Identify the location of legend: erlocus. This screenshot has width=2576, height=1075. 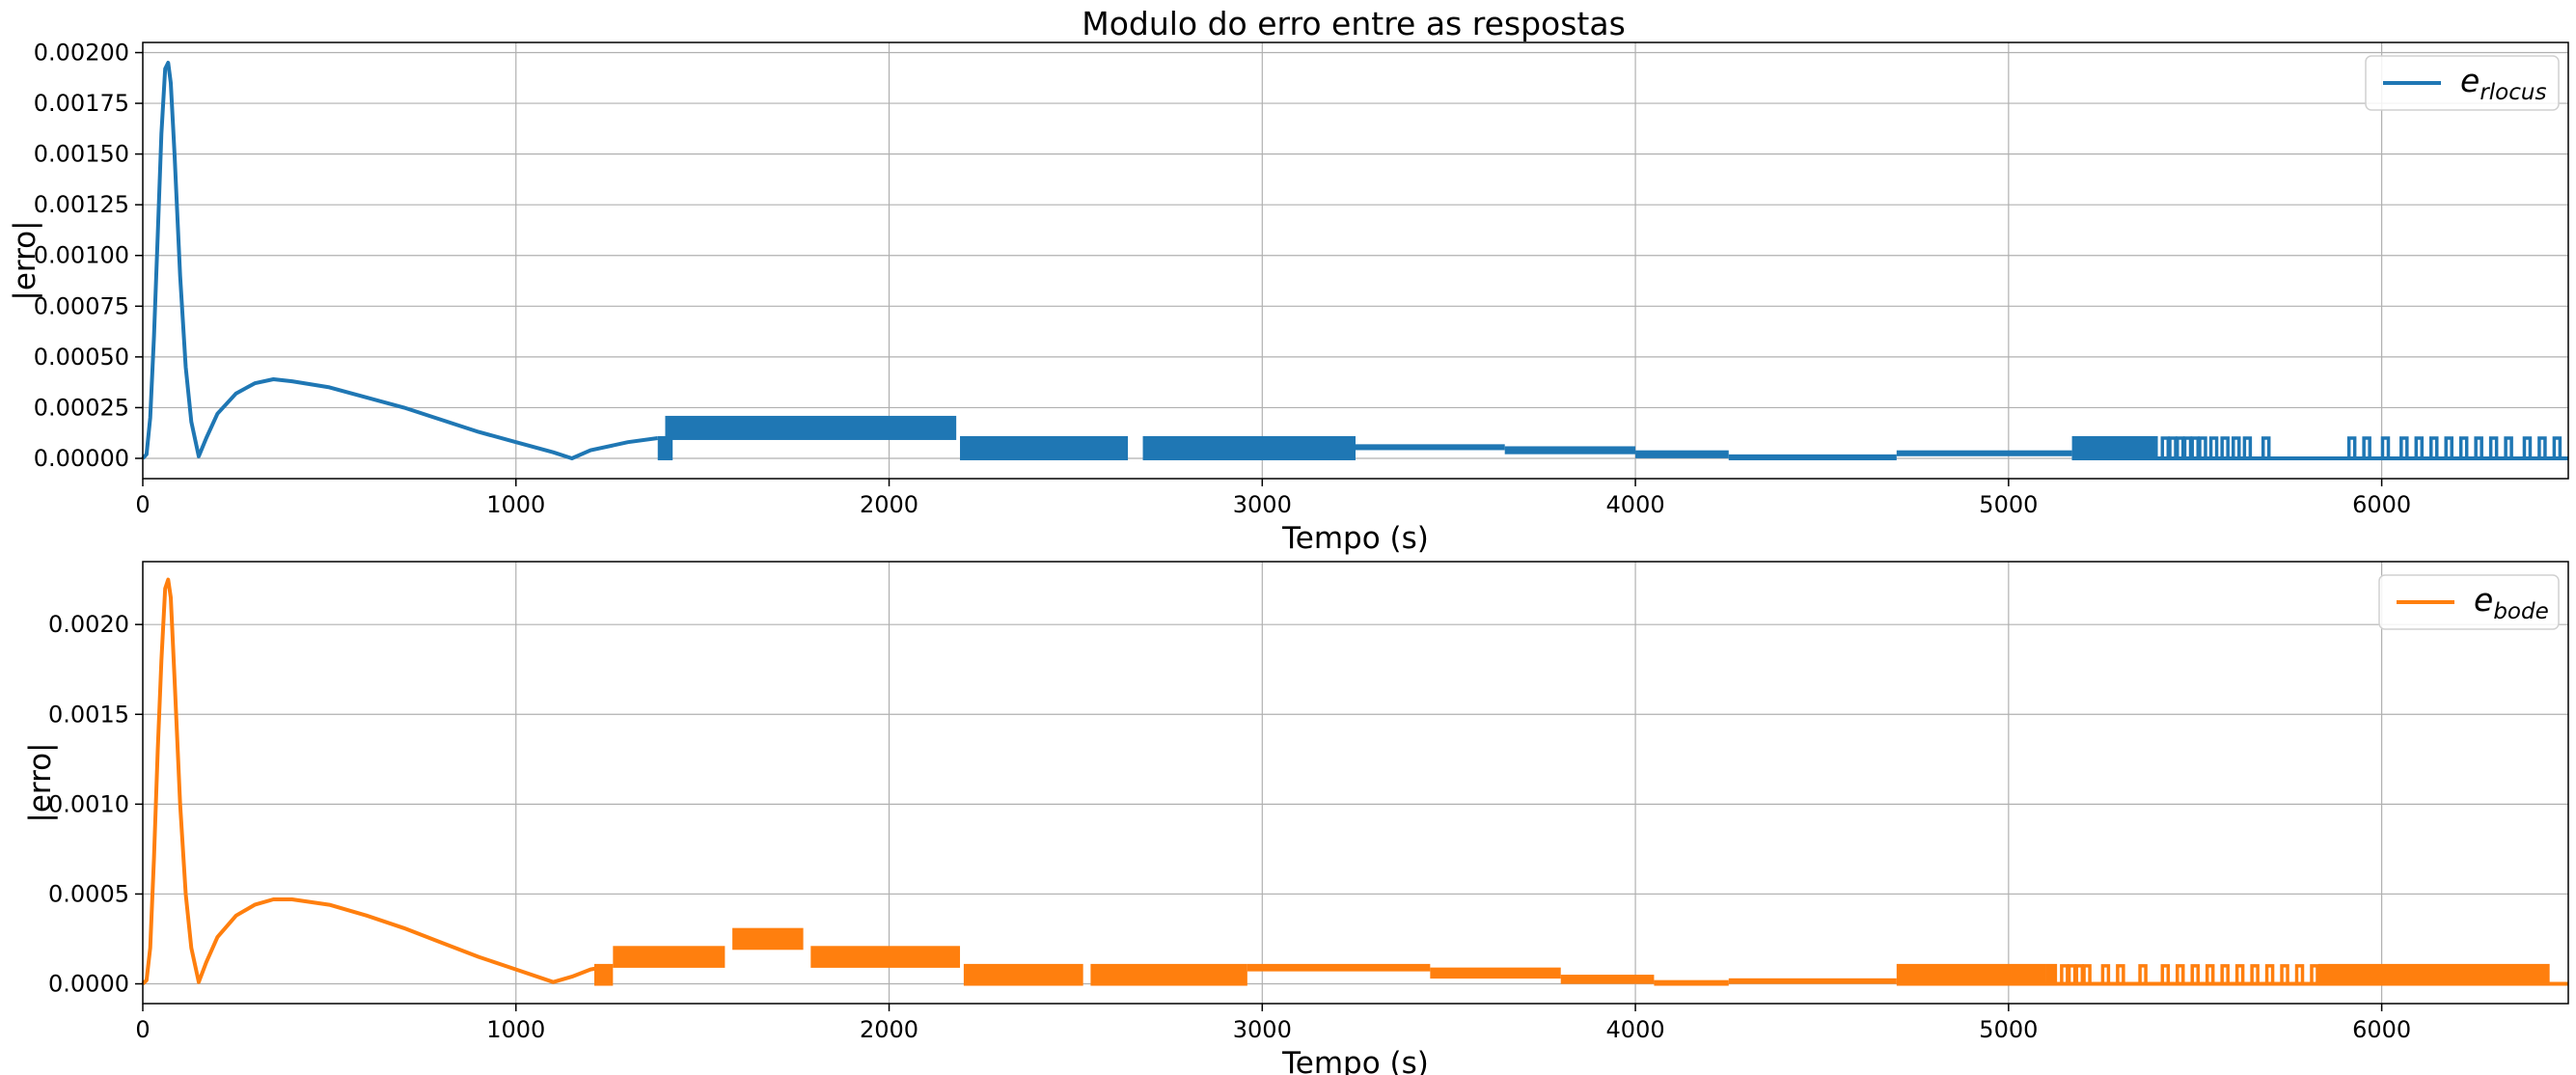
(2462, 83).